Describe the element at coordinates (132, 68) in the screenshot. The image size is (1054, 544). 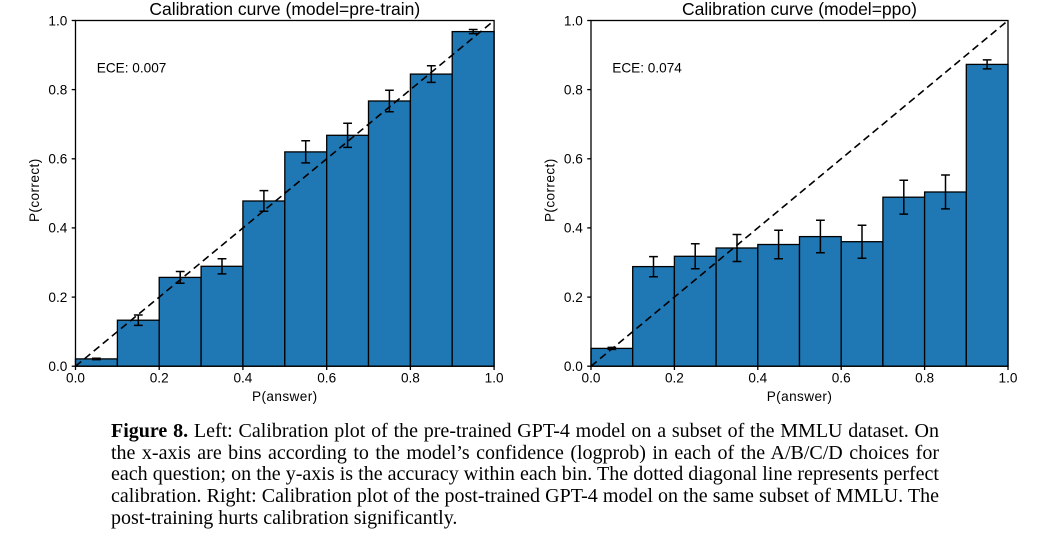
I see `svg-text: ECE: 0.007` at that location.